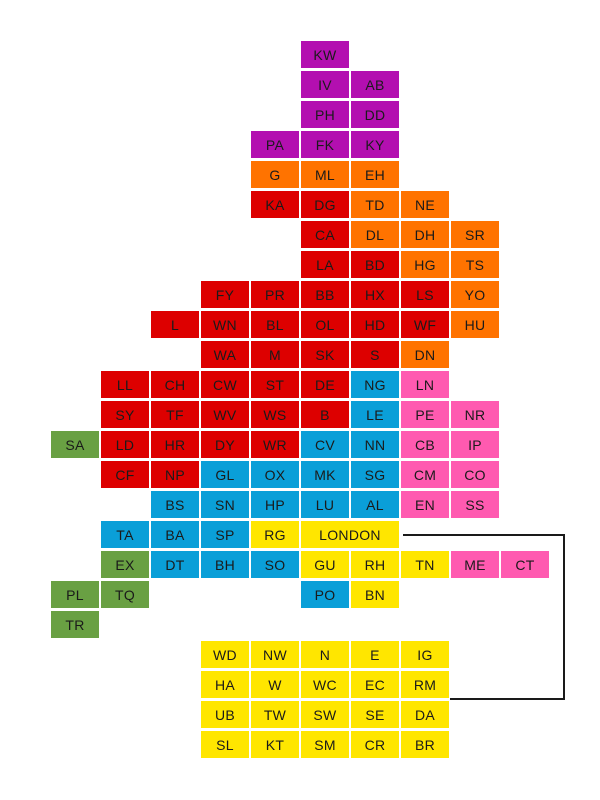  What do you see at coordinates (275, 414) in the screenshot?
I see `postcode-tile-ws: WS` at bounding box center [275, 414].